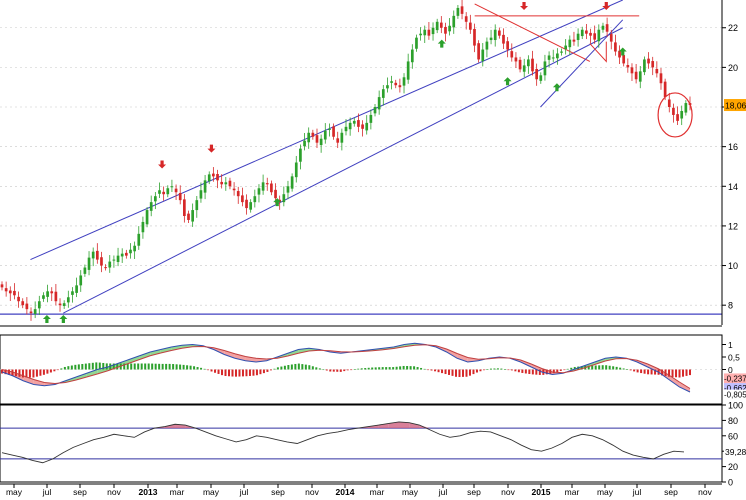 This screenshot has height=500, width=746. I want to click on macd-tick-label: 0, so click(730, 370).